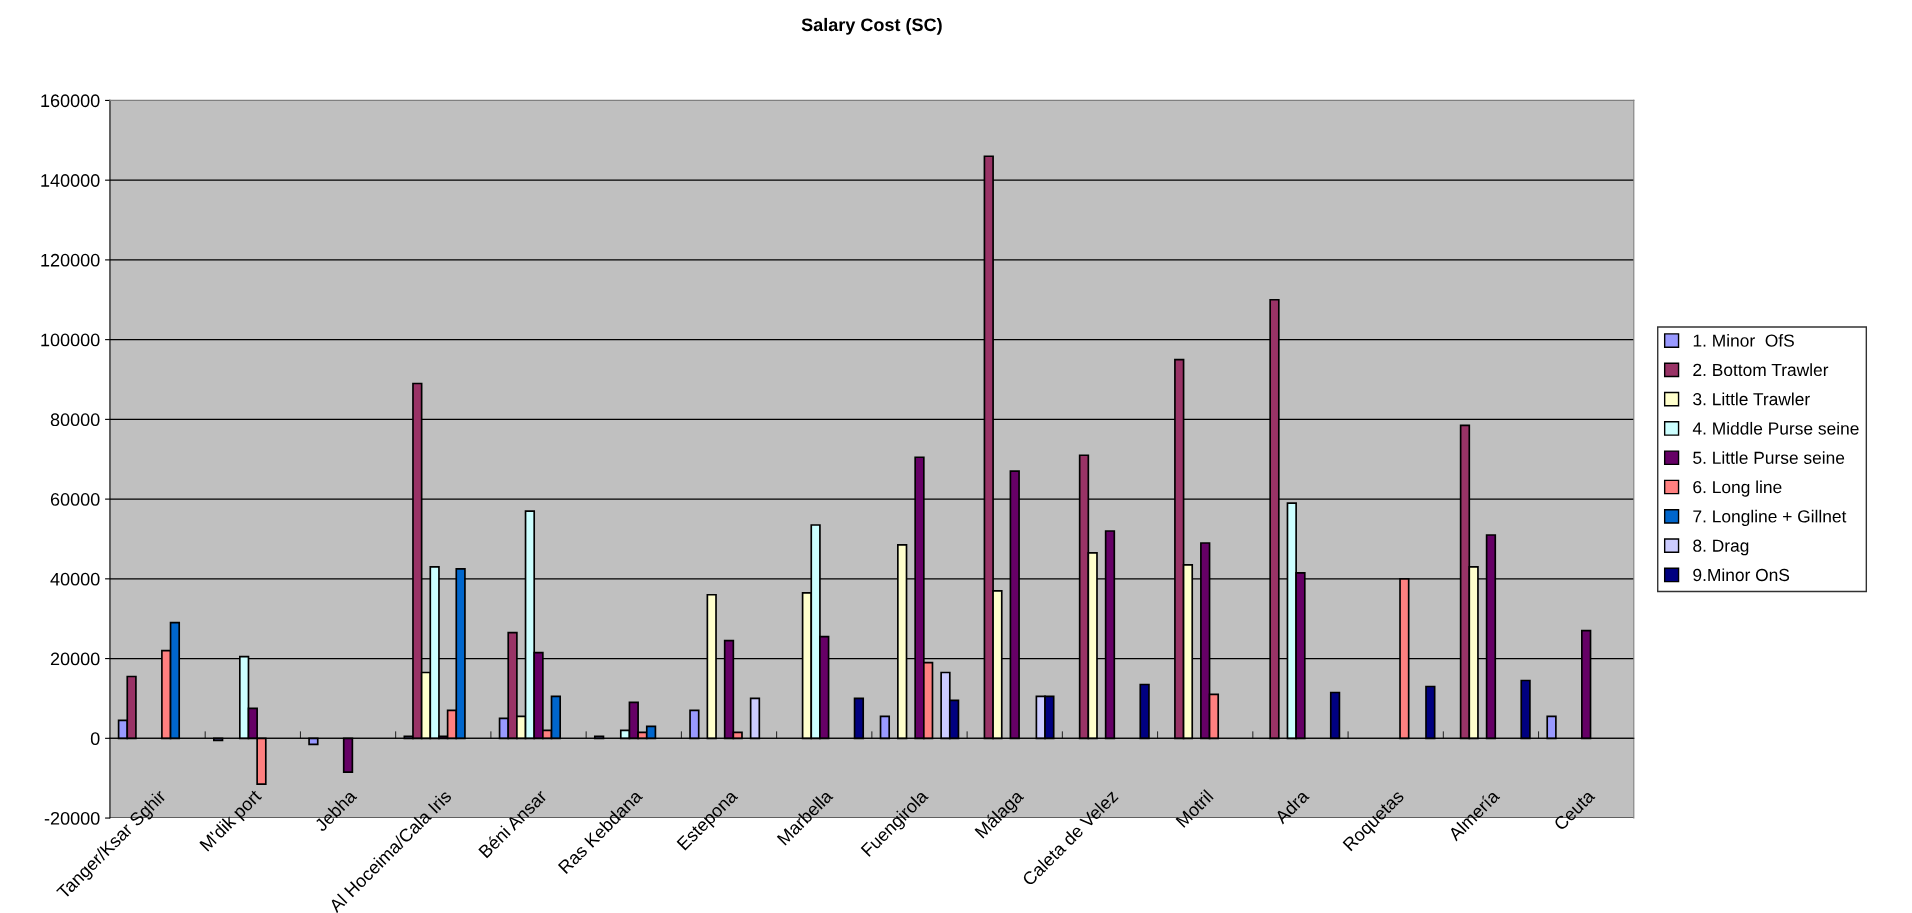 This screenshot has height=913, width=1912. What do you see at coordinates (72, 818) in the screenshot?
I see `y-tick-label: -20000` at bounding box center [72, 818].